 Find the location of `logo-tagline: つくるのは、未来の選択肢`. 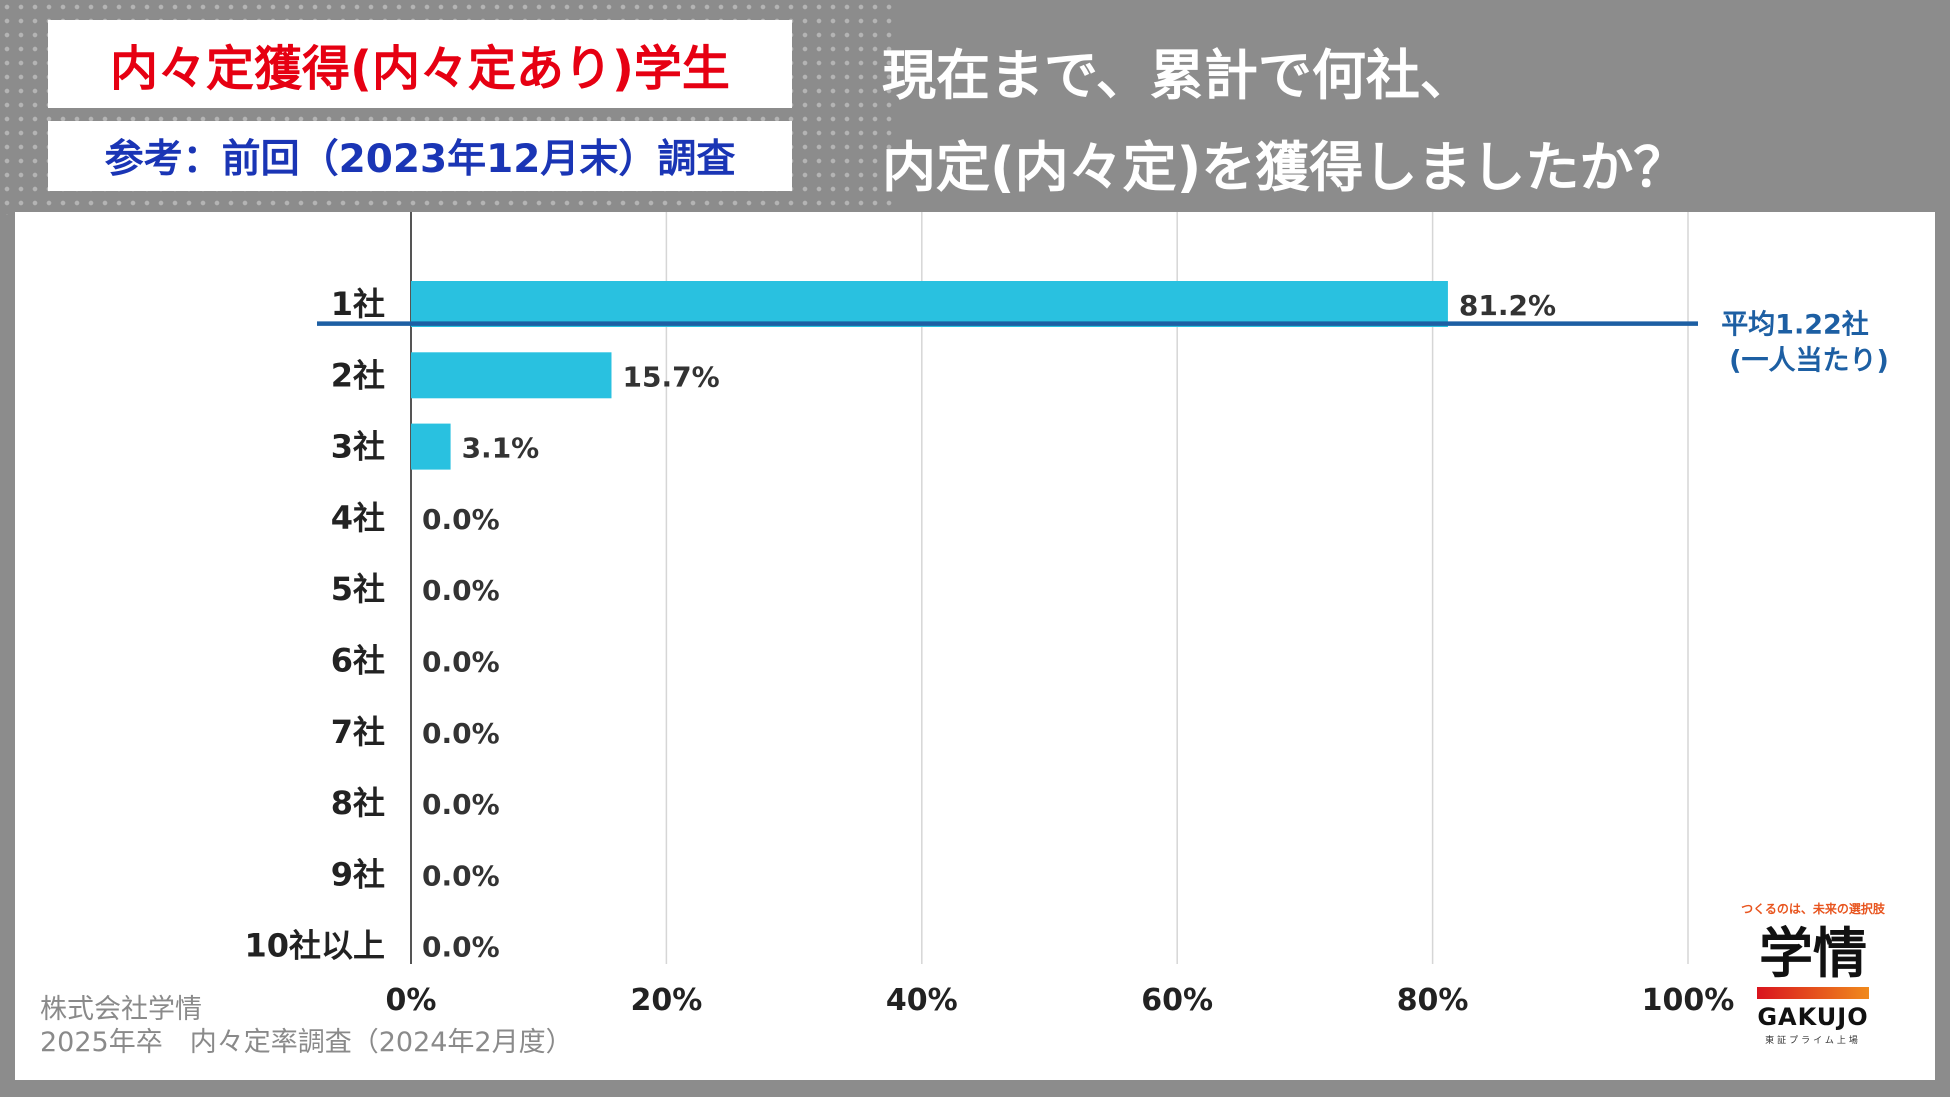

logo-tagline: つくるのは、未来の選択肢 is located at coordinates (1813, 909).